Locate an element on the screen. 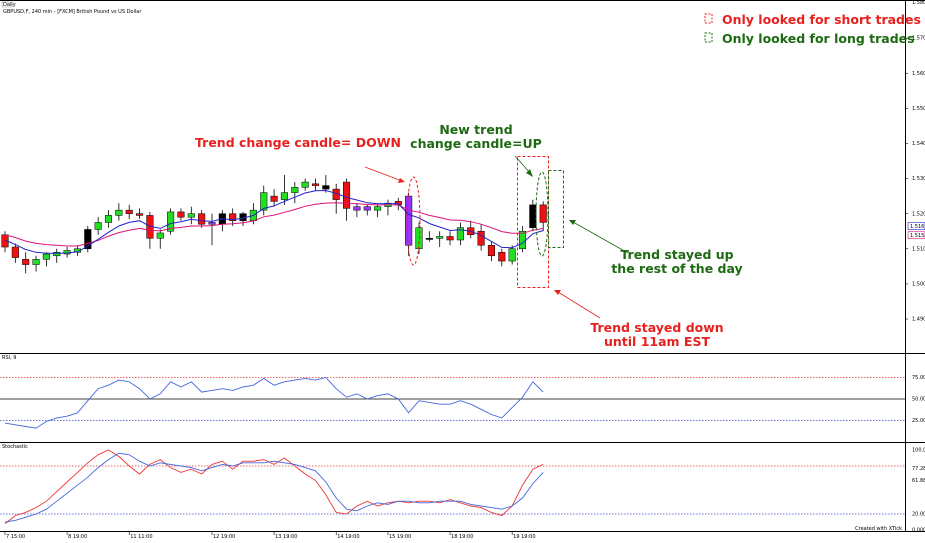  time-tick-label: 18 19:00 is located at coordinates (462, 536).